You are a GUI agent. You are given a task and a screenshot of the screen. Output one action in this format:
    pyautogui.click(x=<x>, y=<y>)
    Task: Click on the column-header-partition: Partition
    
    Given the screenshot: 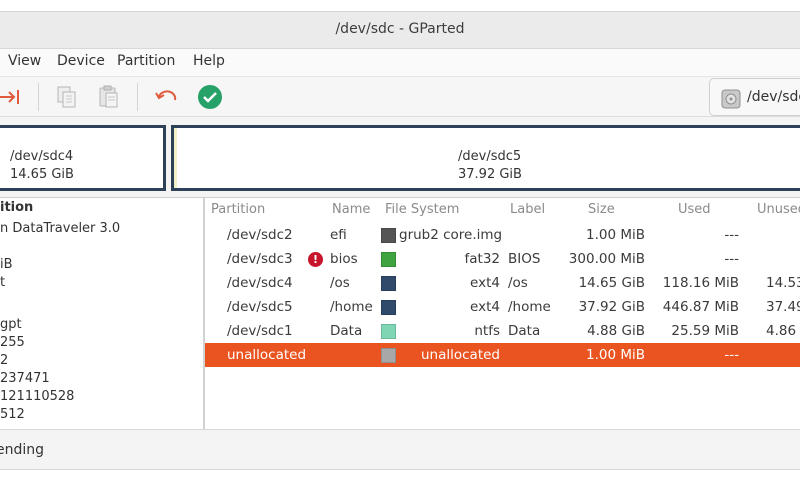 What is the action you would take?
    pyautogui.click(x=238, y=209)
    